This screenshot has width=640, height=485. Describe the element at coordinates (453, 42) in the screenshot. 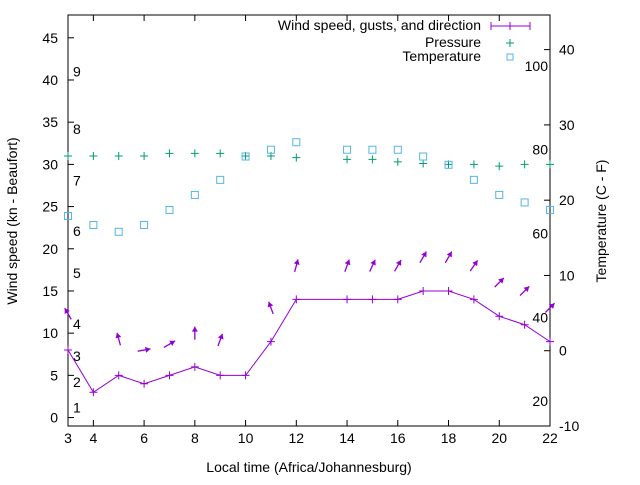

I see `legend-label-pressure: Pressure` at that location.